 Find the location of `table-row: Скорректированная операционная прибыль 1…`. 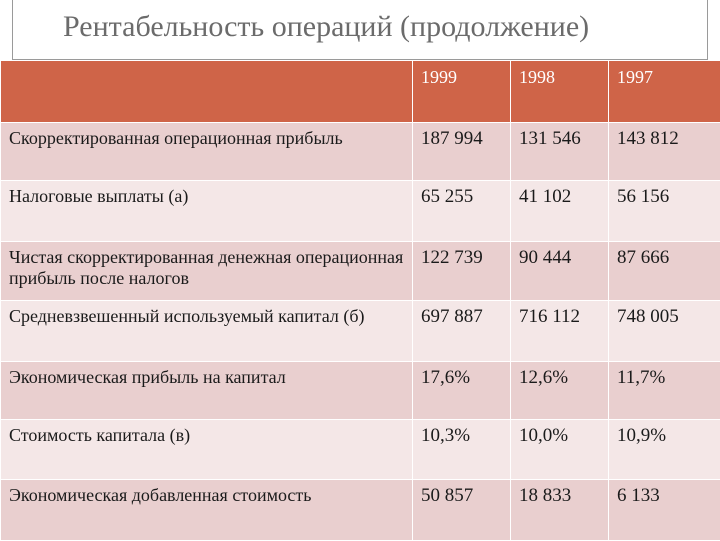

table-row: Скорректированная операционная прибыль 1… is located at coordinates (360, 152).